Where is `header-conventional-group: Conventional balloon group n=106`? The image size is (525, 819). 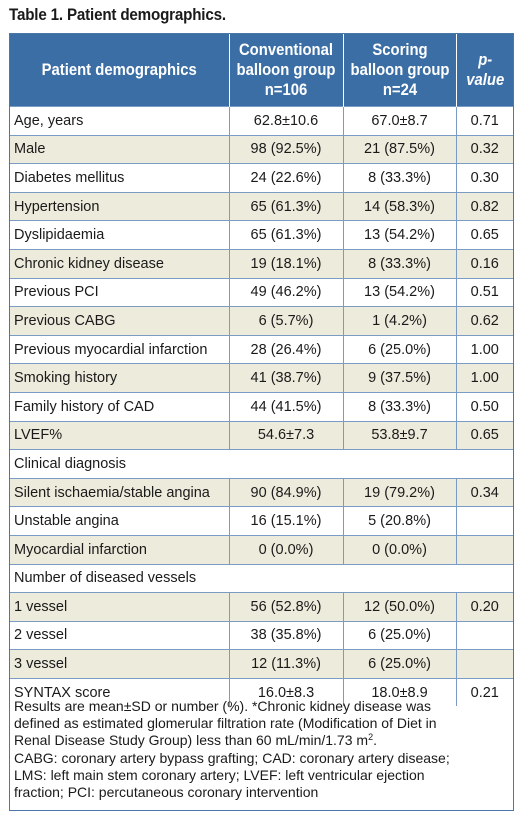 header-conventional-group: Conventional balloon group n=106 is located at coordinates (285, 70).